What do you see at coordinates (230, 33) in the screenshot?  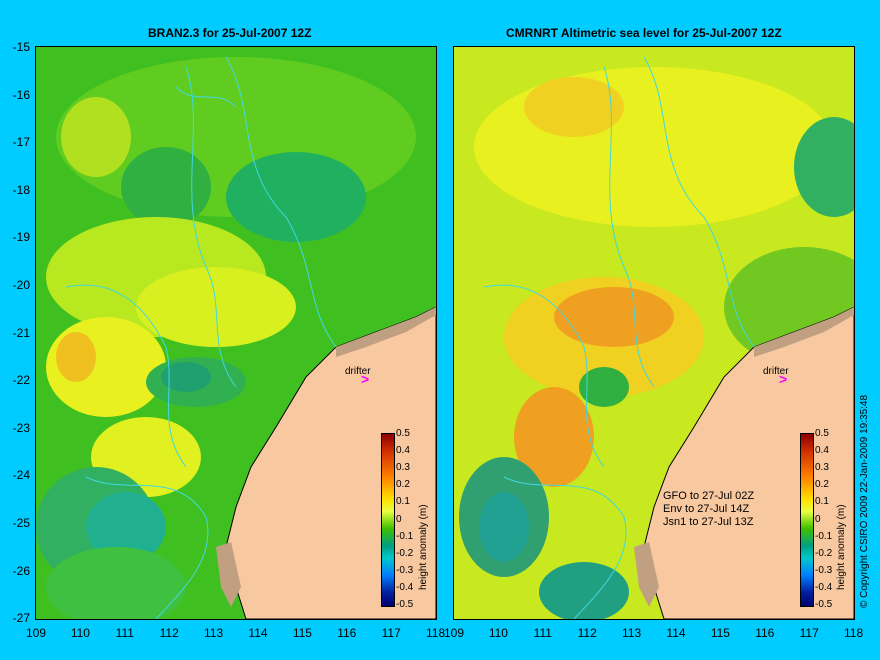 I see `left-map-title: BRAN2.3 for 25-Jul-2007 12Z` at bounding box center [230, 33].